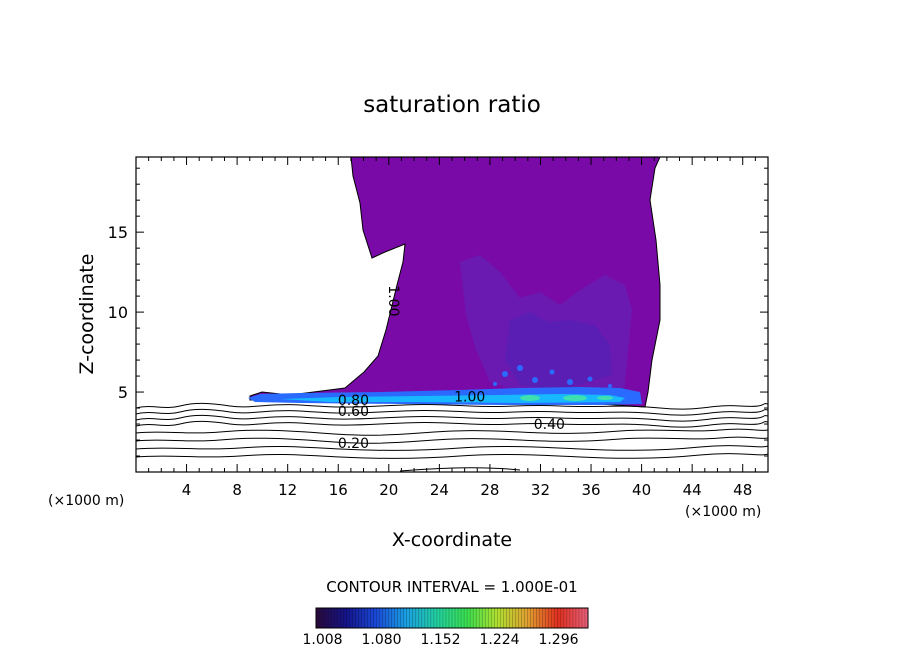 The image size is (904, 654). What do you see at coordinates (323, 640) in the screenshot?
I see `colorbar-tick-label: 1.008` at bounding box center [323, 640].